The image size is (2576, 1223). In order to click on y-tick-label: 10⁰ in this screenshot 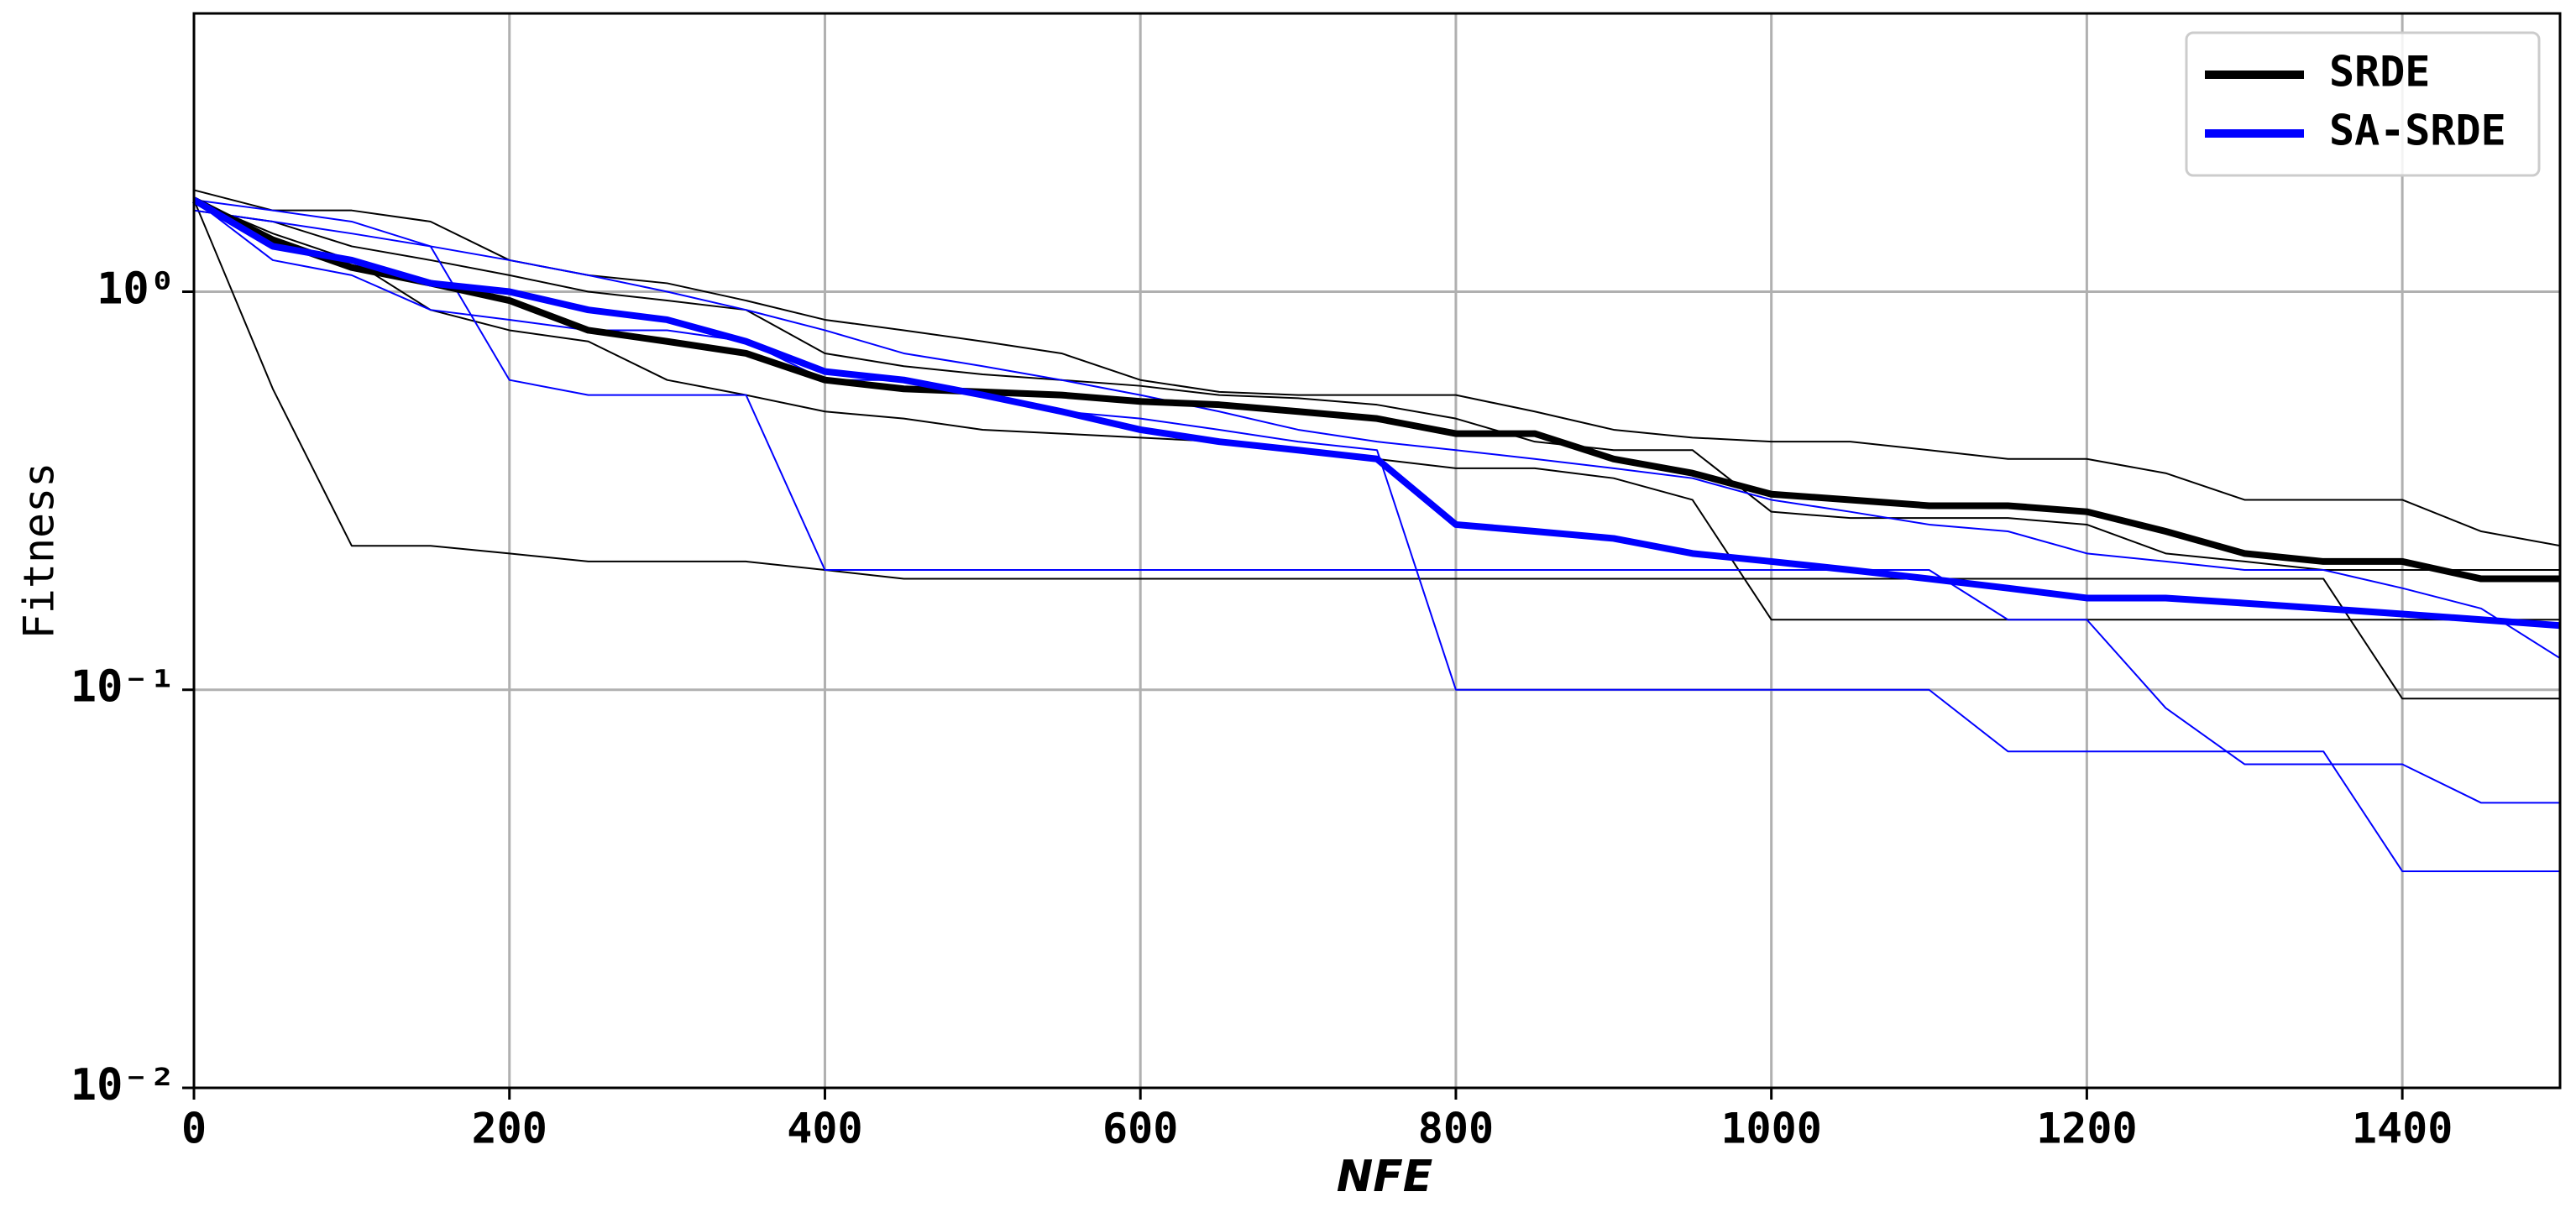, I will do `click(136, 289)`.